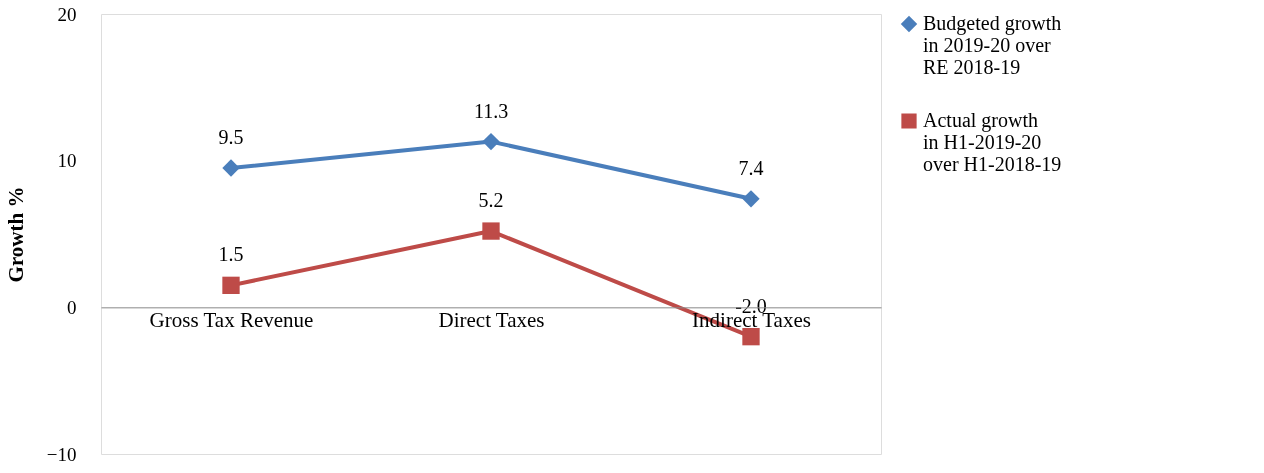  What do you see at coordinates (231, 137) in the screenshot?
I see `data-label: 9.5` at bounding box center [231, 137].